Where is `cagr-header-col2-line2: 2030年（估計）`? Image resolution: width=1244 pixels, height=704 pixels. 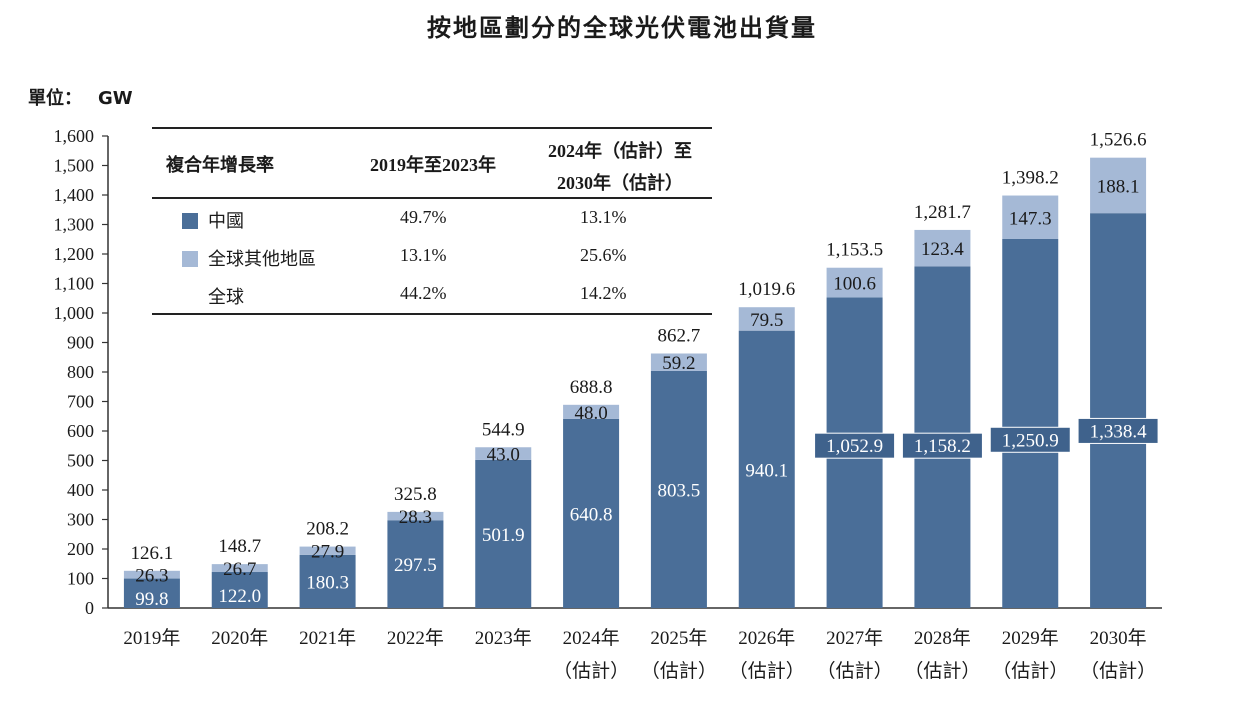 cagr-header-col2-line2: 2030年（估計） is located at coordinates (620, 183).